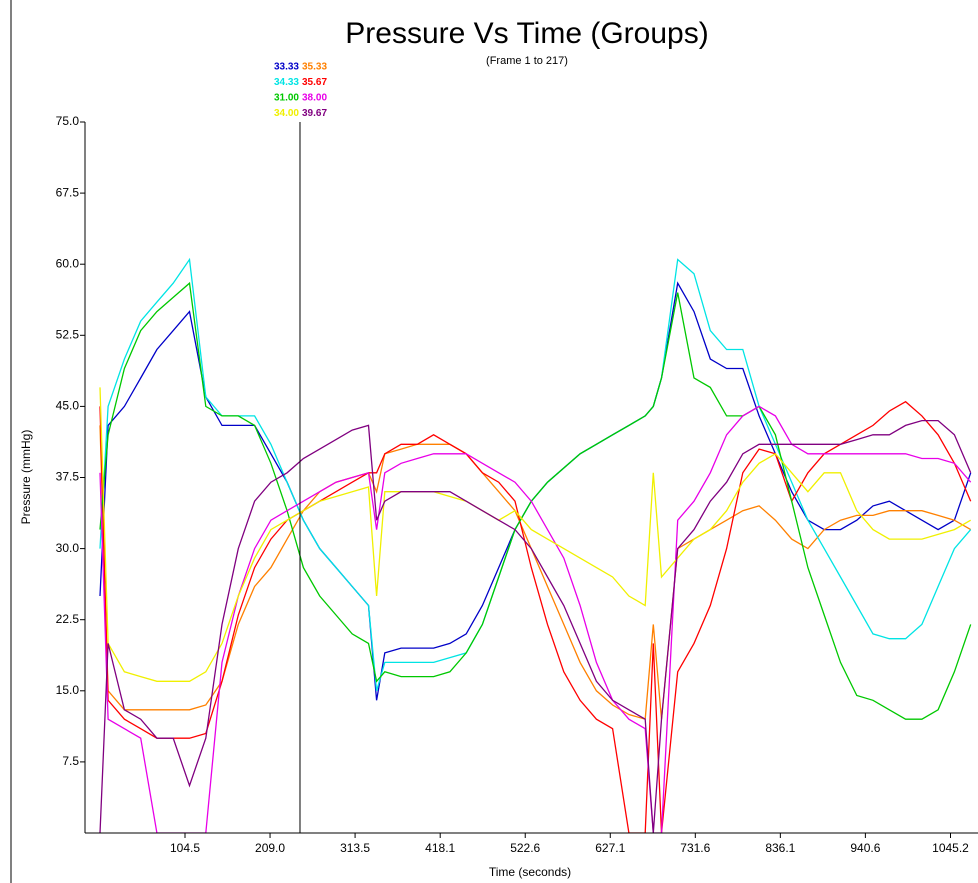  Describe the element at coordinates (526, 33) in the screenshot. I see `chart-title: Pressure Vs Time (Groups)` at that location.